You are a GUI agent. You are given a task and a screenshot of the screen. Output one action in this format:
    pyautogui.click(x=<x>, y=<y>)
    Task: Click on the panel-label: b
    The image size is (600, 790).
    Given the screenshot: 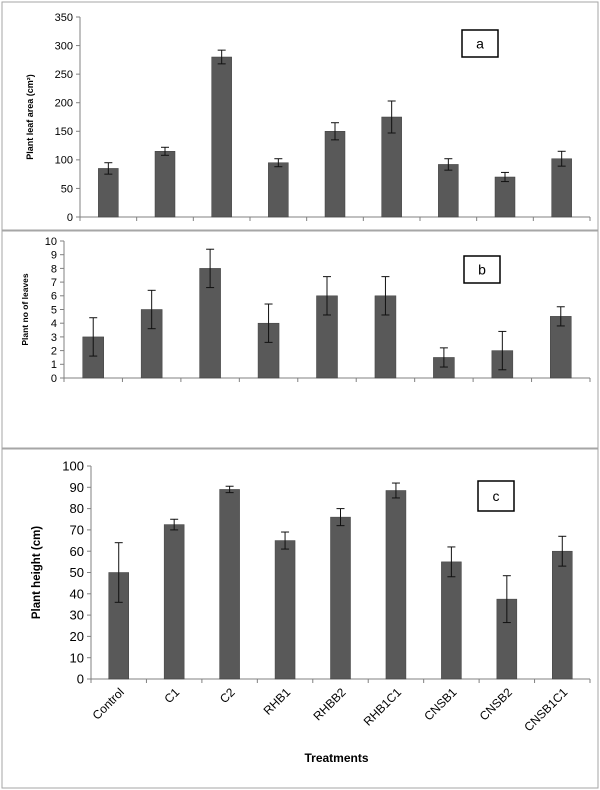 What is the action you would take?
    pyautogui.click(x=482, y=270)
    